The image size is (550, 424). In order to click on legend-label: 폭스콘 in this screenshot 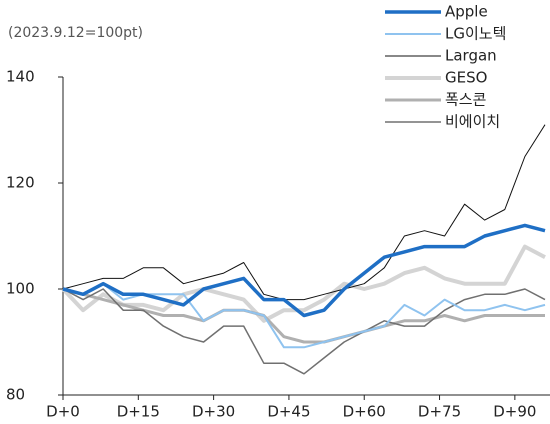, I will do `click(465, 100)`.